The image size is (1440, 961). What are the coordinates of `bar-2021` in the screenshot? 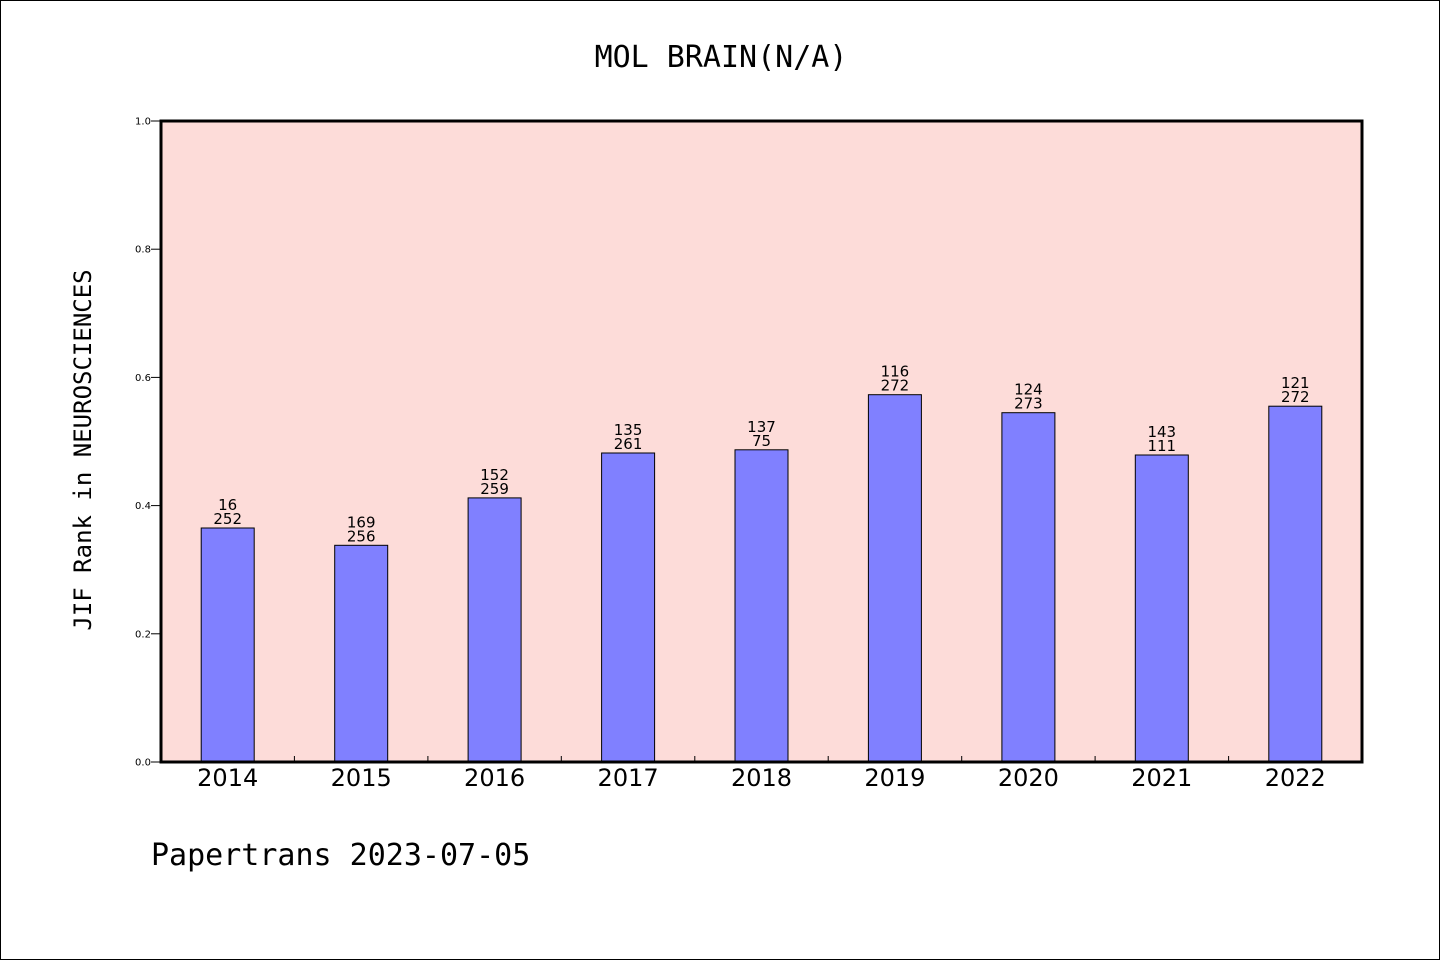 It's located at (1161, 608).